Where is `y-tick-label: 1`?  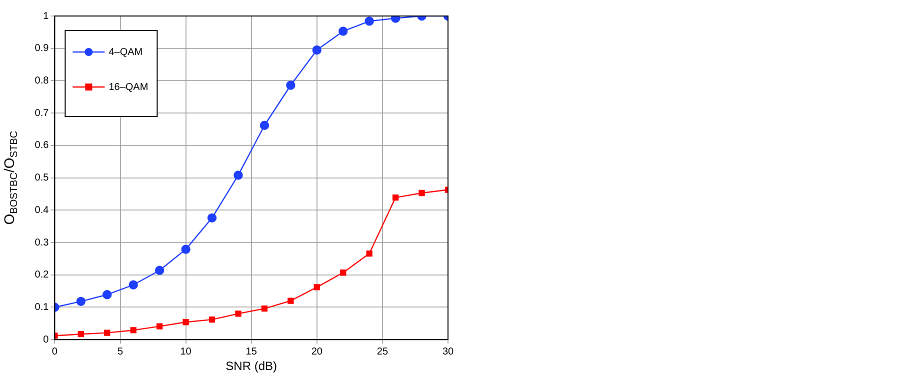 y-tick-label: 1 is located at coordinates (46, 16).